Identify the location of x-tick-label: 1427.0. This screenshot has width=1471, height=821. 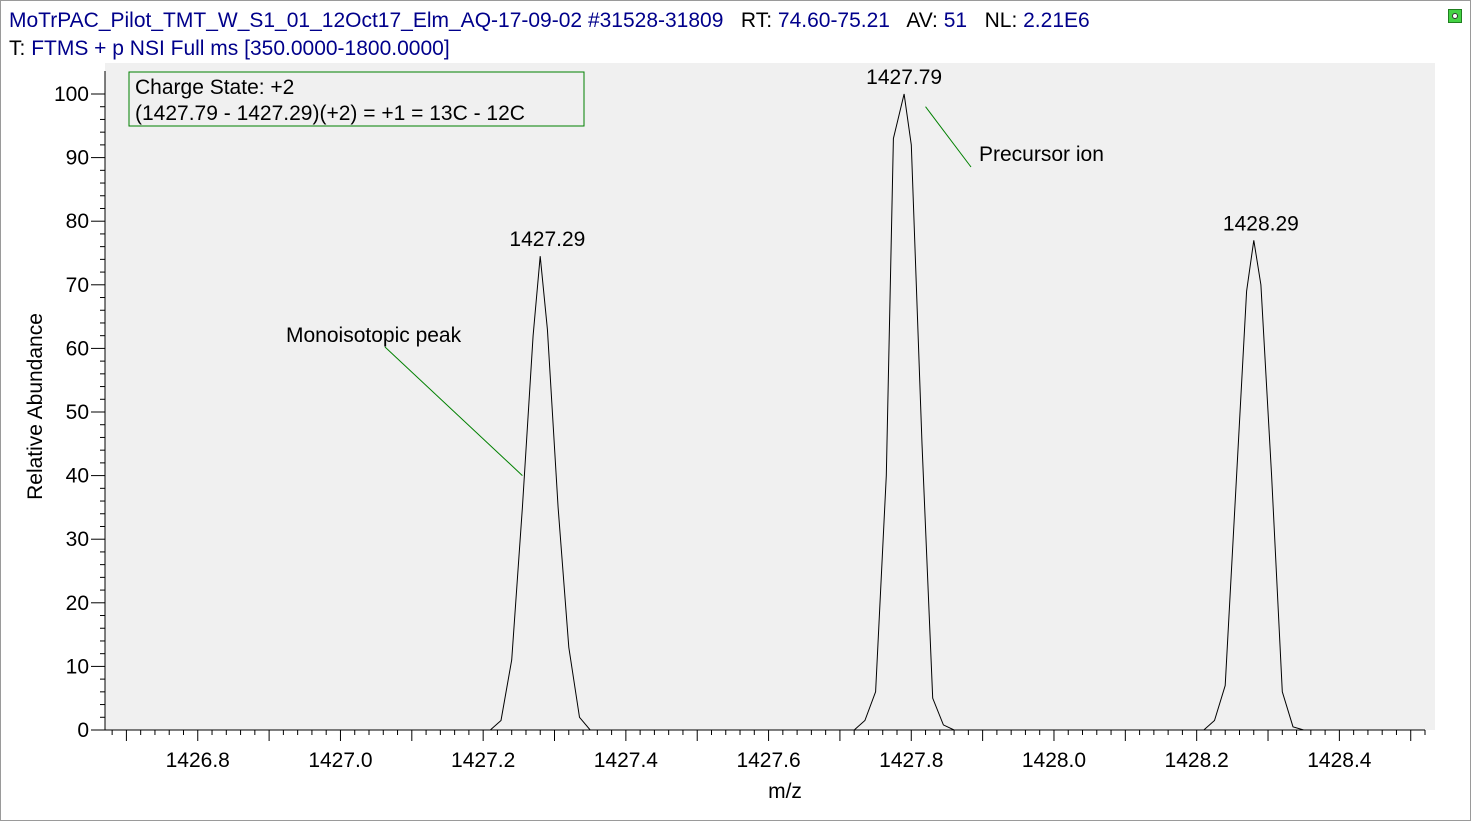
(340, 760).